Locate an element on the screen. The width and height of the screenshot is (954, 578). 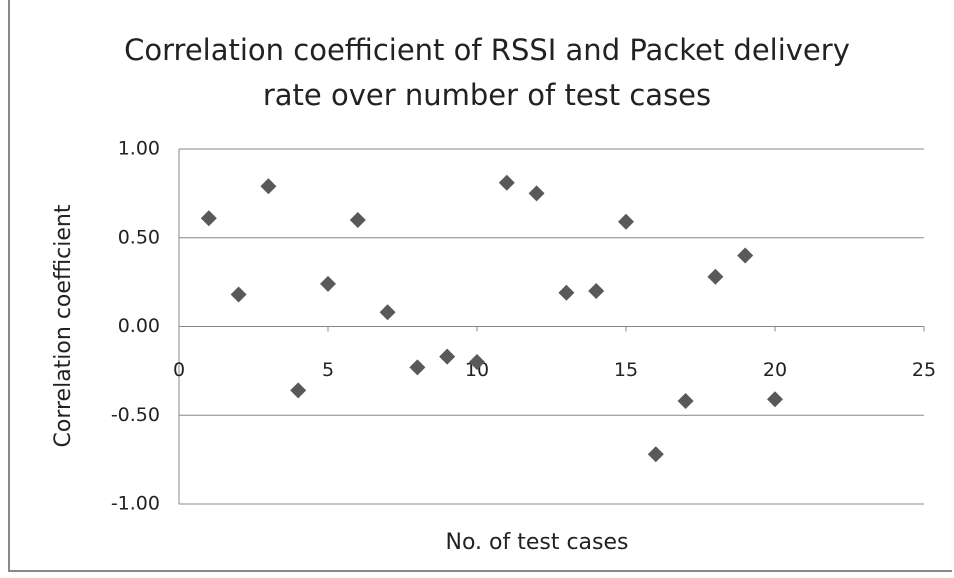
x-tick-label: 15 is located at coordinates (626, 370).